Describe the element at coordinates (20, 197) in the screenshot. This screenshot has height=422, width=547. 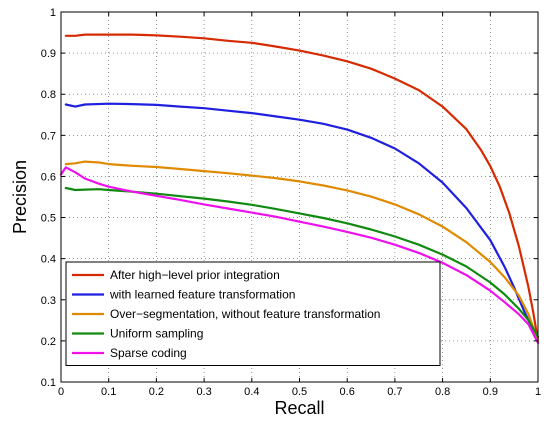
I see `y-axis-label: Precision` at that location.